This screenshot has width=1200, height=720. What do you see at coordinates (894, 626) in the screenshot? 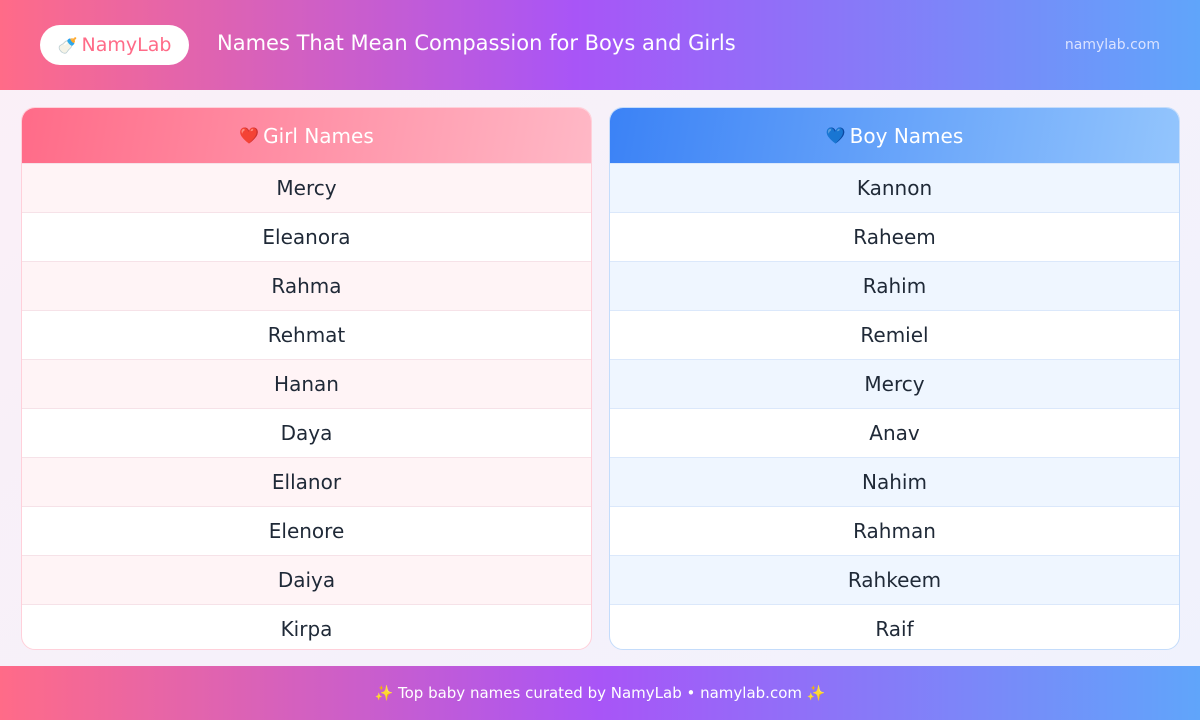
I see `name-row: Raif` at bounding box center [894, 626].